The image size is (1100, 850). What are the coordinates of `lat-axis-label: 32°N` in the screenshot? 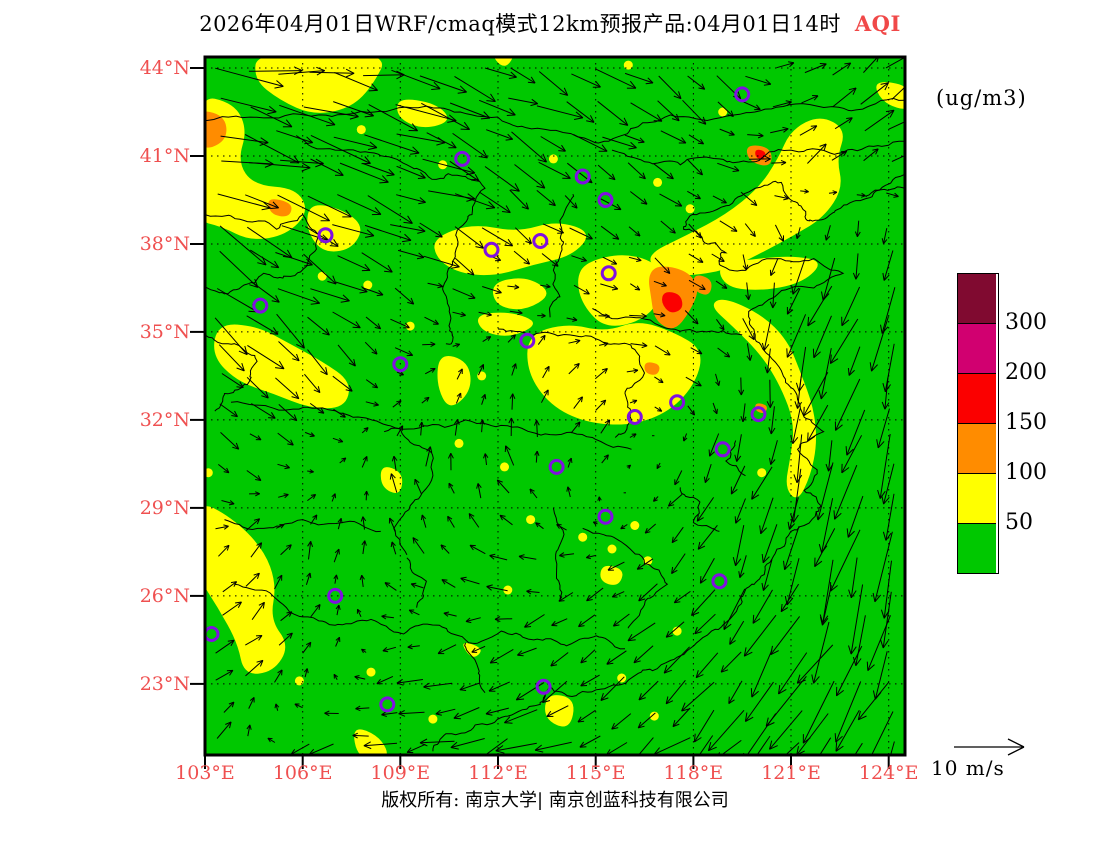 It's located at (164, 419).